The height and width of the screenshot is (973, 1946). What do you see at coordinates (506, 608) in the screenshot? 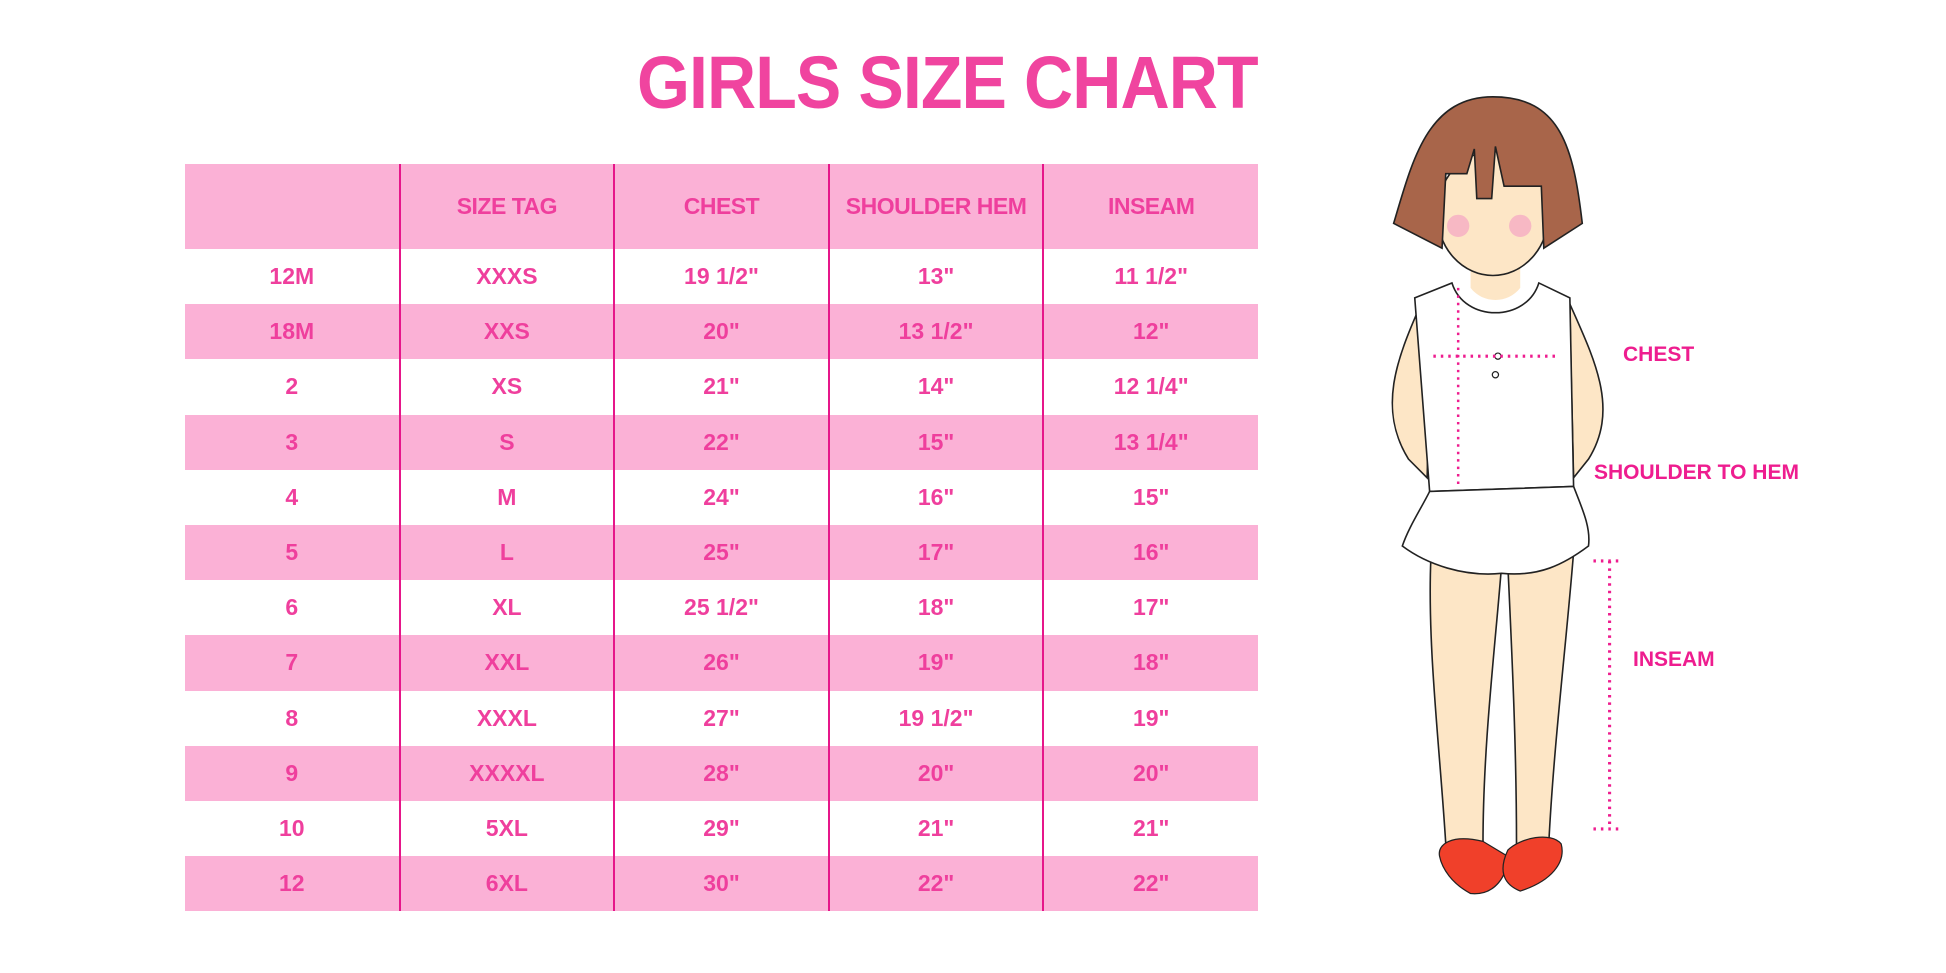
I see `table-cell: XL` at bounding box center [506, 608].